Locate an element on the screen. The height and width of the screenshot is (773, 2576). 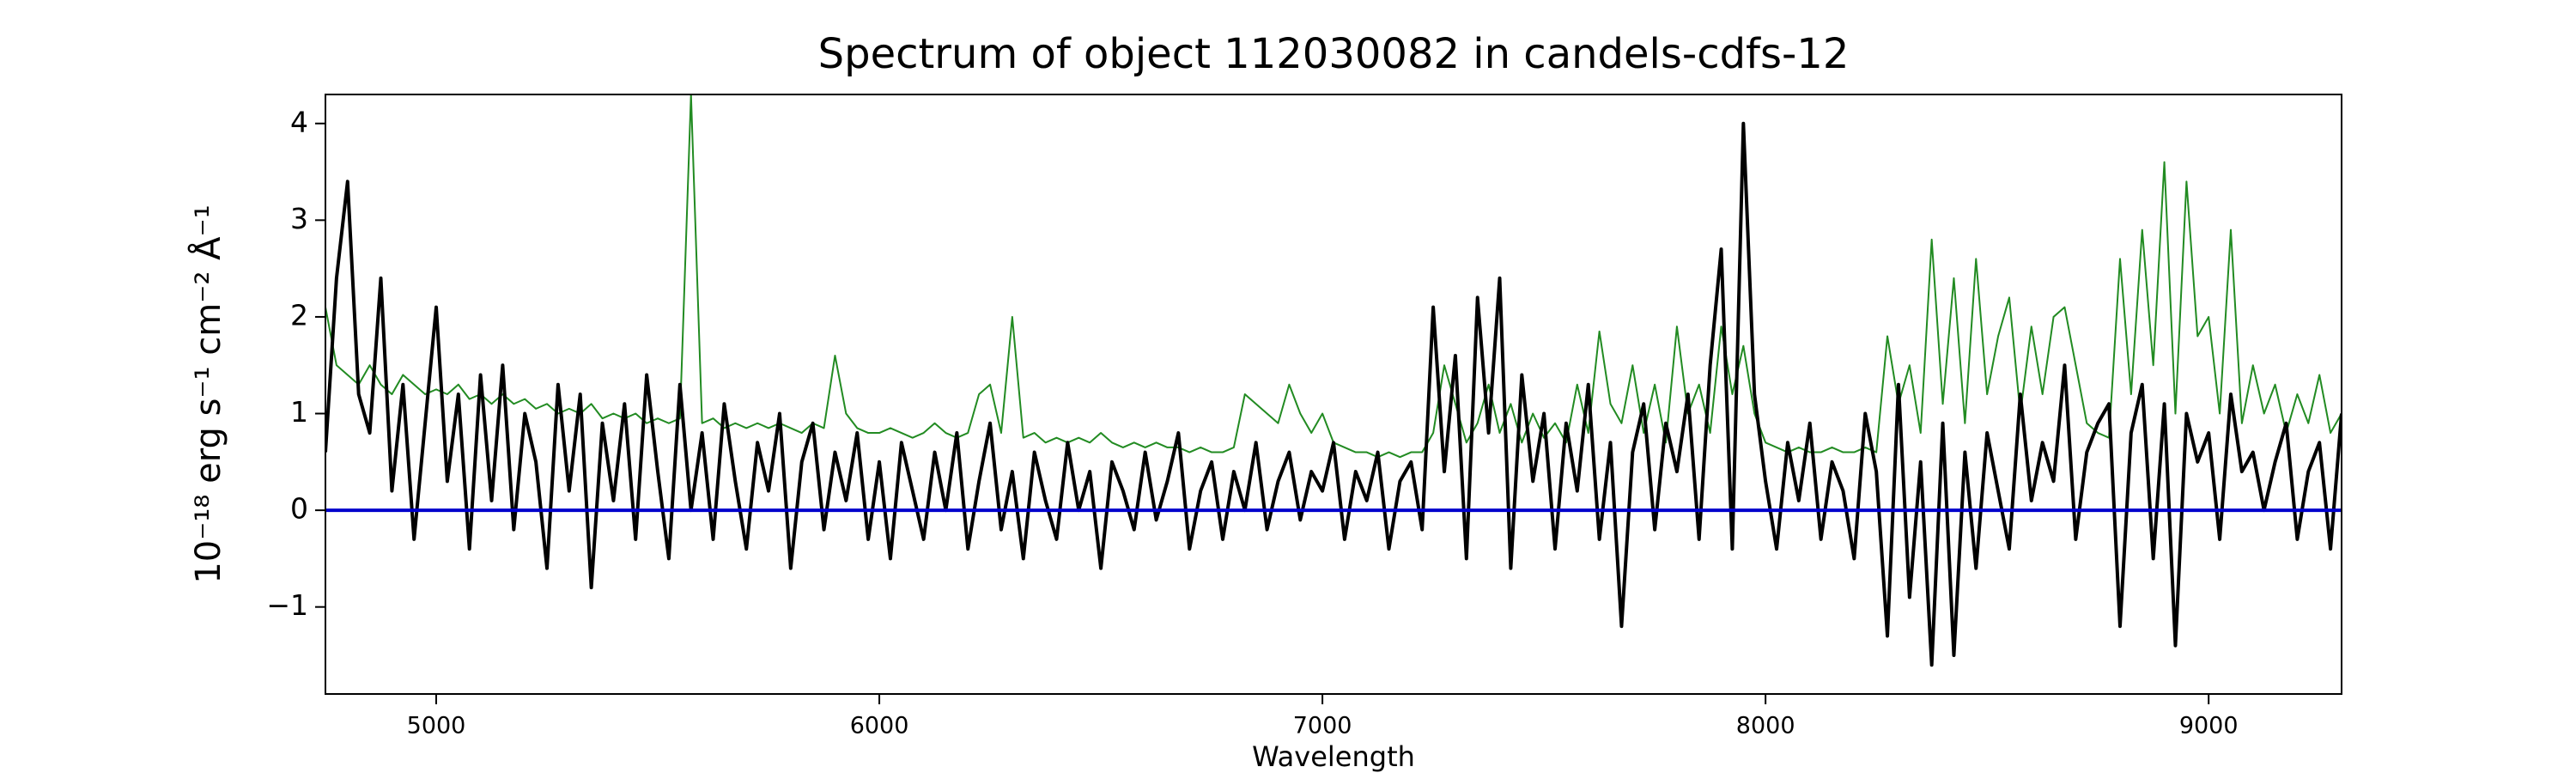
x-tick-label: 6000 is located at coordinates (879, 726).